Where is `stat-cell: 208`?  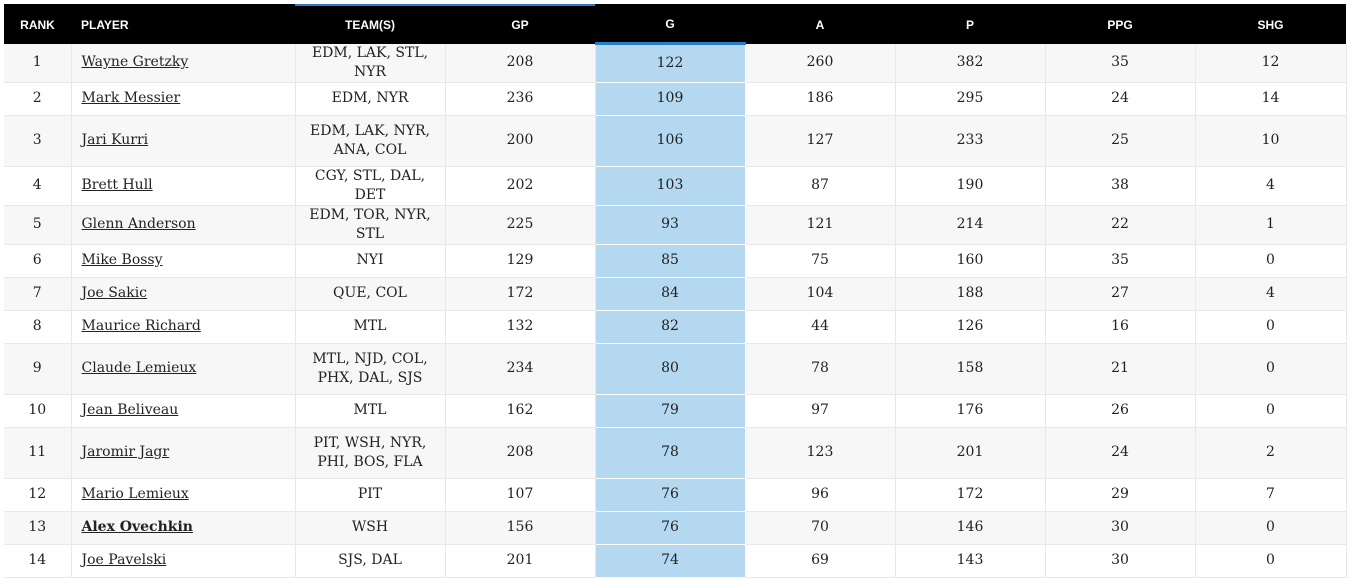
stat-cell: 208 is located at coordinates (520, 63).